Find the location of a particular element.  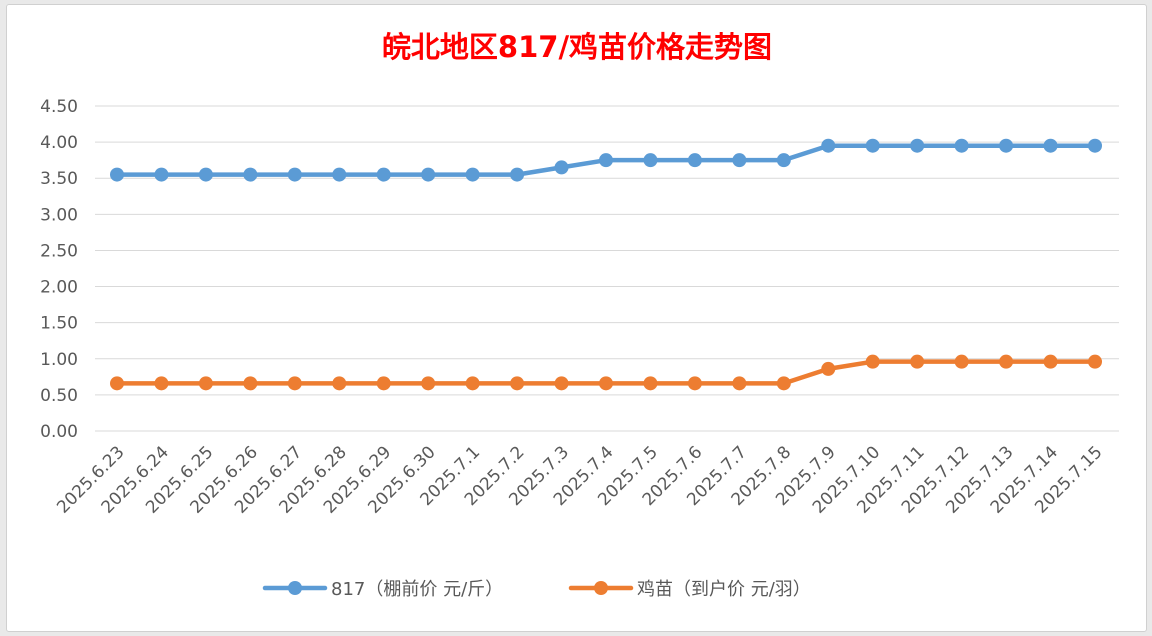

legend-item: 鸡苗（到户价 元/羽） is located at coordinates (689, 589).